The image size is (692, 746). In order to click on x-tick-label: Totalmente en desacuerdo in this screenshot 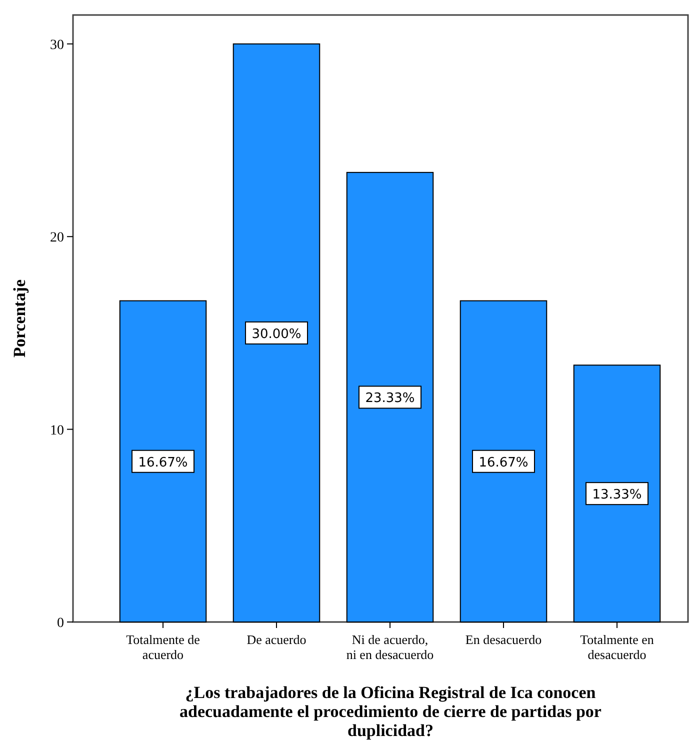, I will do `click(617, 647)`.